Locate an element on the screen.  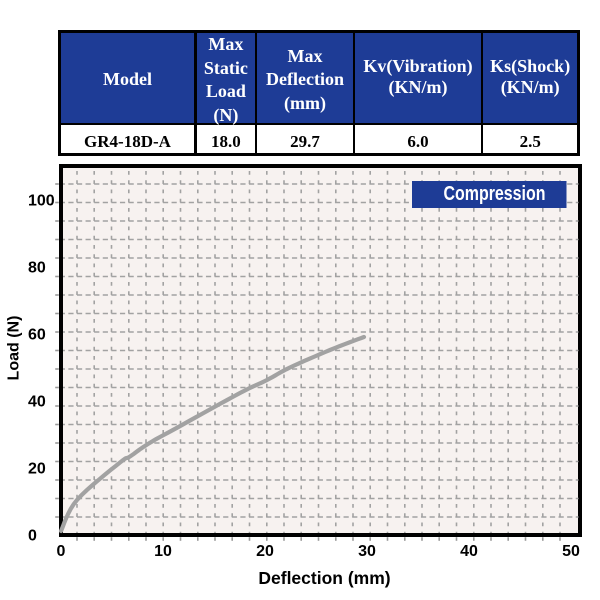
svg-text: Deflection (mm) is located at coordinates (324, 578).